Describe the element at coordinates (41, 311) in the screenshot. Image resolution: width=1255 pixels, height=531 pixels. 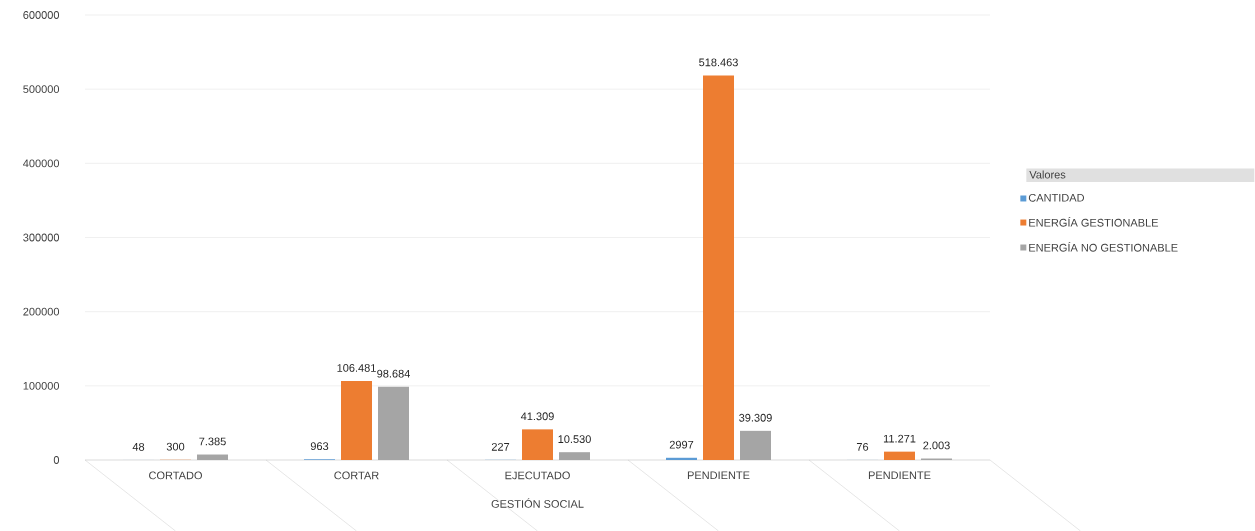
I see `y-tick-label: 200000` at that location.